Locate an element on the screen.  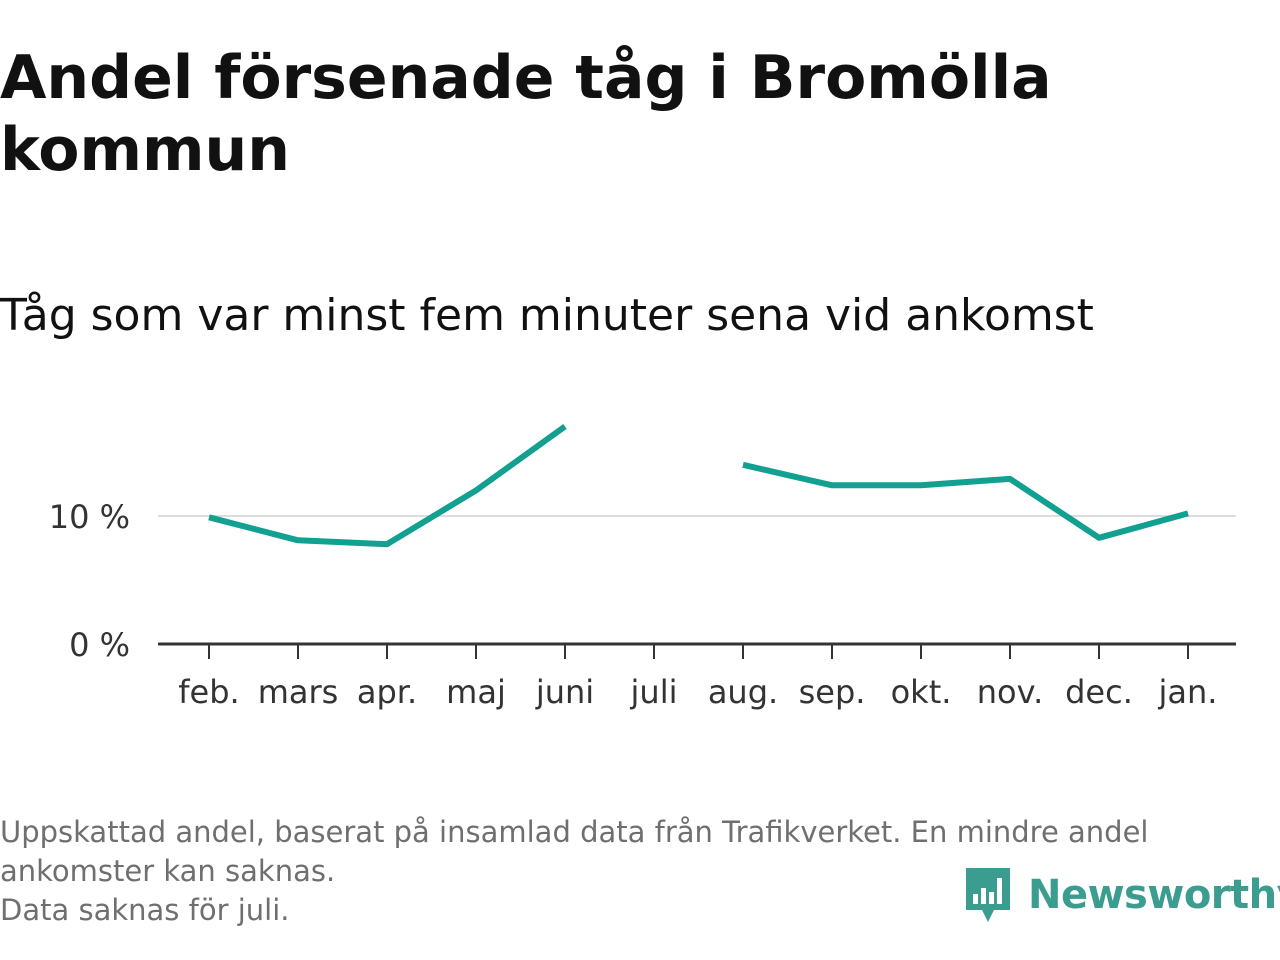
x-tick-label: juli is located at coordinates (654, 692).